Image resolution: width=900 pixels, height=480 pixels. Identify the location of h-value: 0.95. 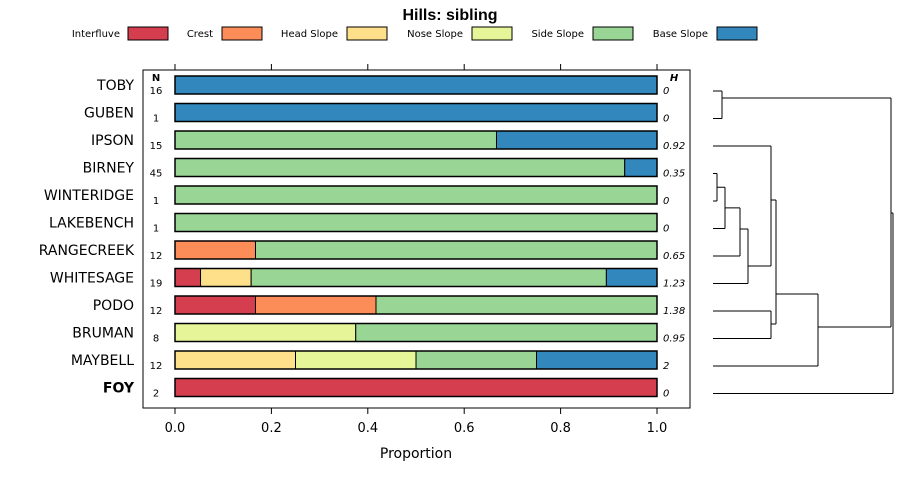
(674, 339).